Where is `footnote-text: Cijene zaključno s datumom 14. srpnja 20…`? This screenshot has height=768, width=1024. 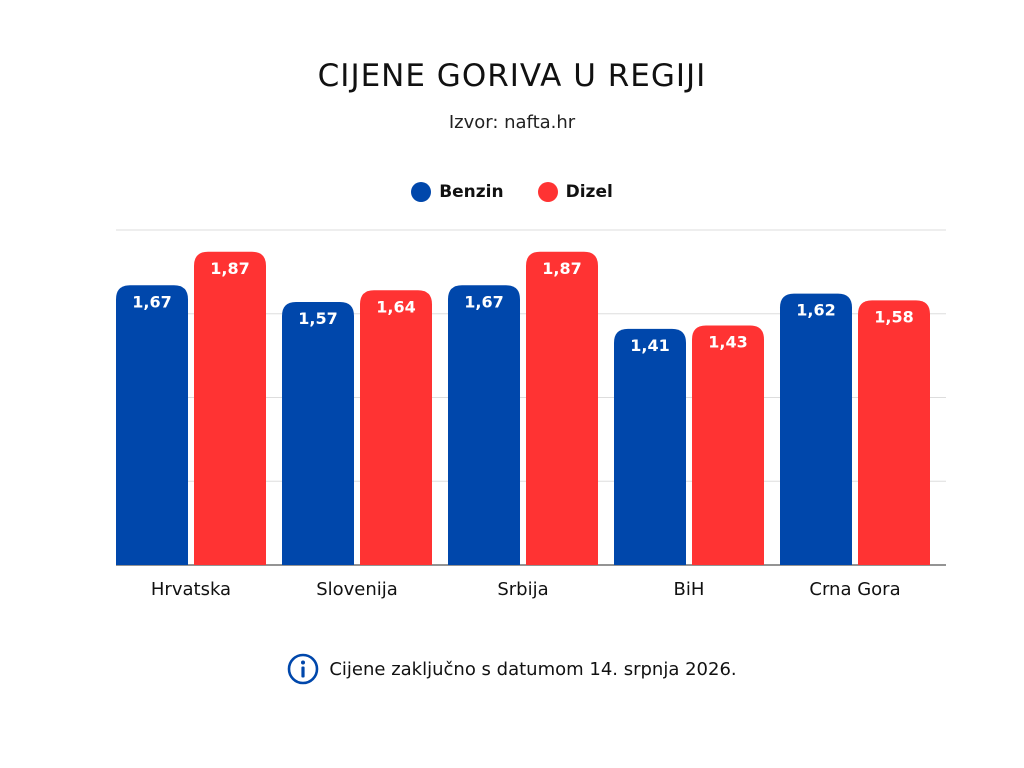
footnote-text: Cijene zaključno s datumom 14. srpnja 20… is located at coordinates (533, 669).